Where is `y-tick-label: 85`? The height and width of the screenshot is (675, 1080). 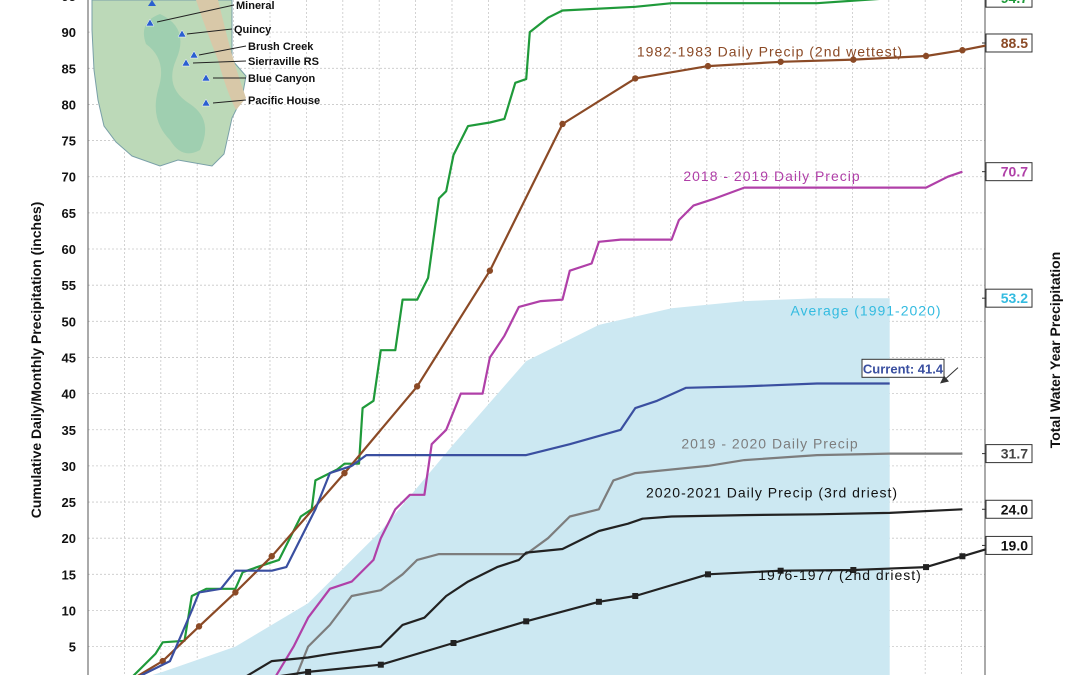 y-tick-label: 85 is located at coordinates (69, 68).